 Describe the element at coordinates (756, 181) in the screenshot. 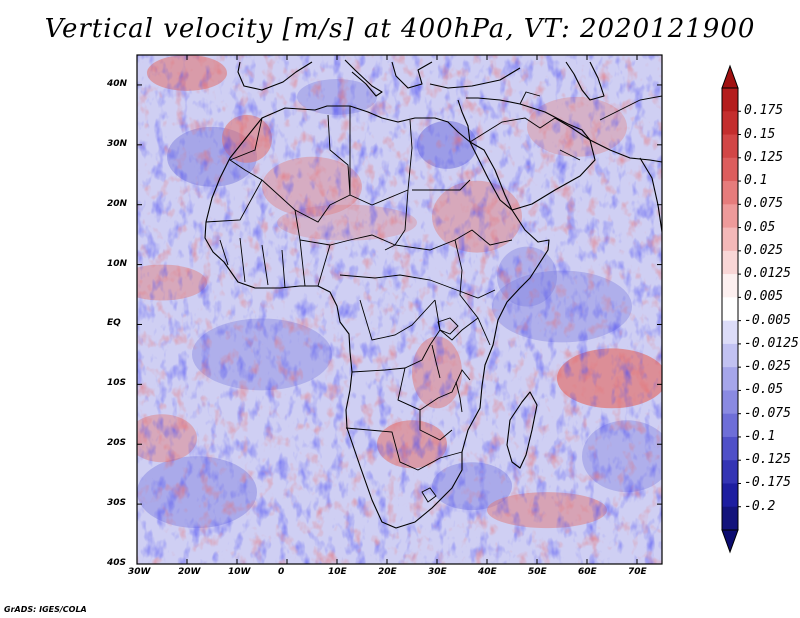

I see `colorbar-label: 0.1` at that location.